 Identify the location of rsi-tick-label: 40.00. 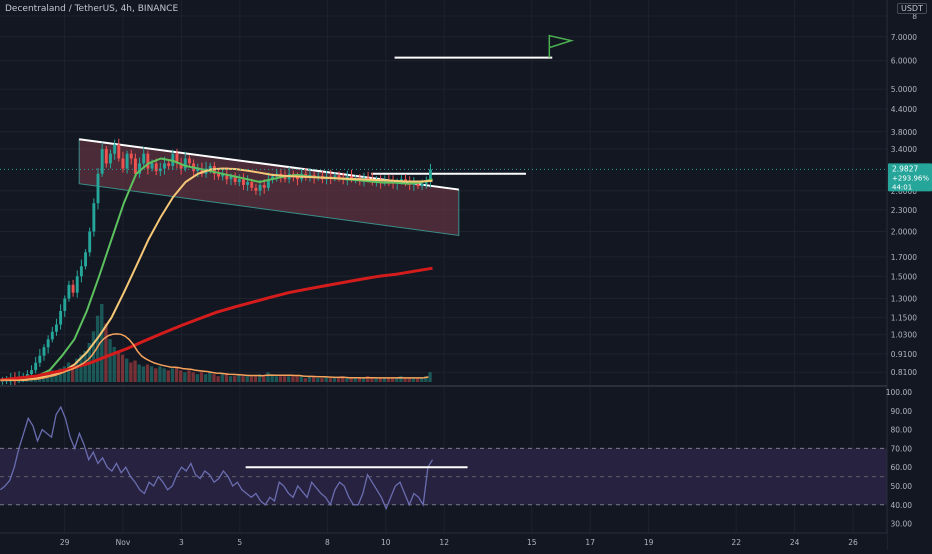
(902, 505).